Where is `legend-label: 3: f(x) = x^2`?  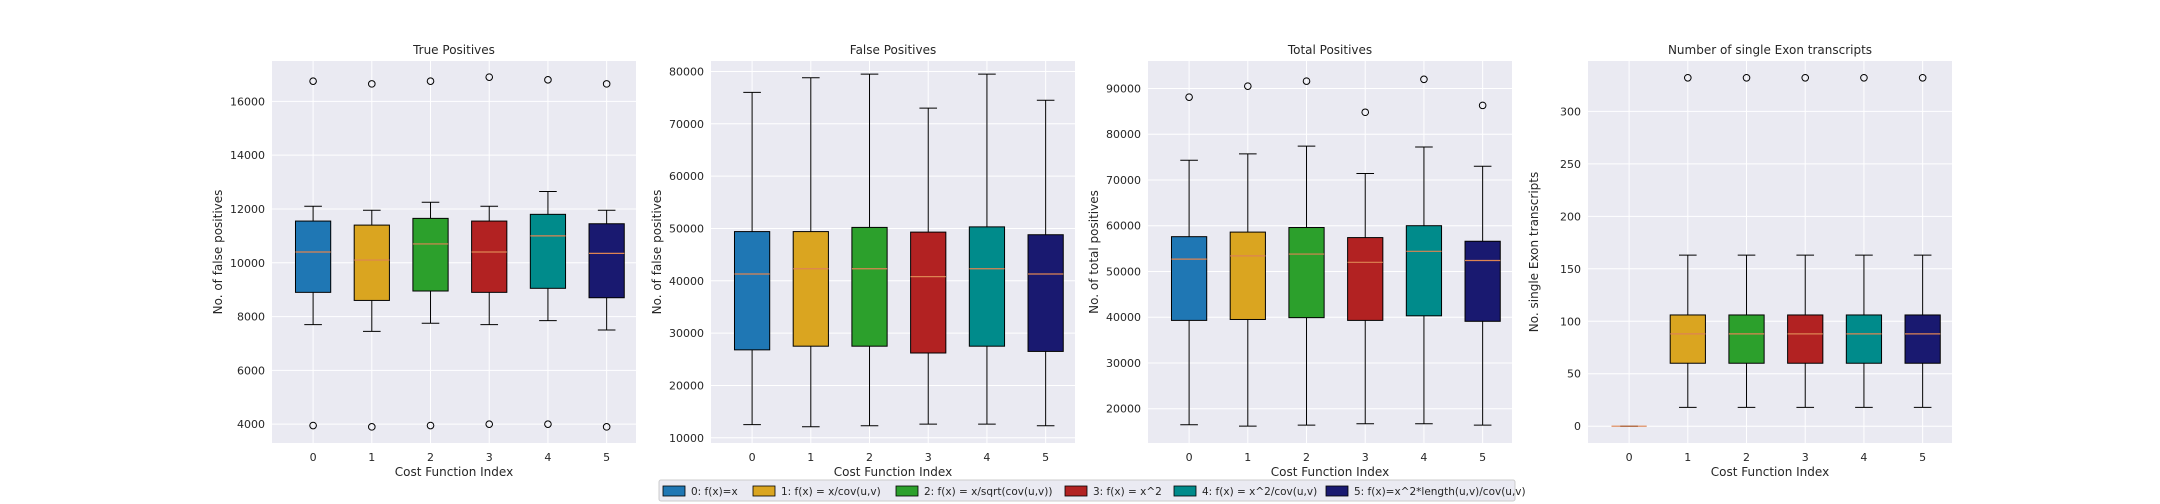 legend-label: 3: f(x) = x^2 is located at coordinates (1127, 492).